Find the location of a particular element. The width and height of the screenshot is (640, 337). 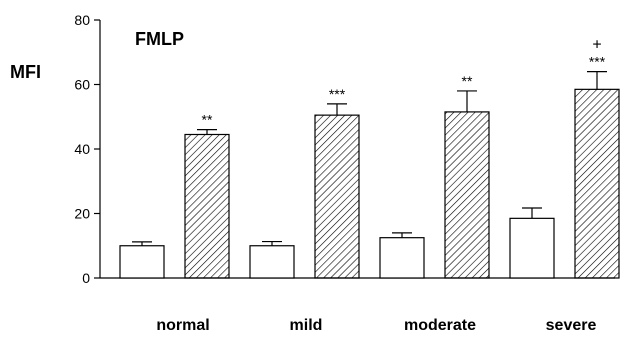

y-tick-label-60: 60 is located at coordinates (82, 85).